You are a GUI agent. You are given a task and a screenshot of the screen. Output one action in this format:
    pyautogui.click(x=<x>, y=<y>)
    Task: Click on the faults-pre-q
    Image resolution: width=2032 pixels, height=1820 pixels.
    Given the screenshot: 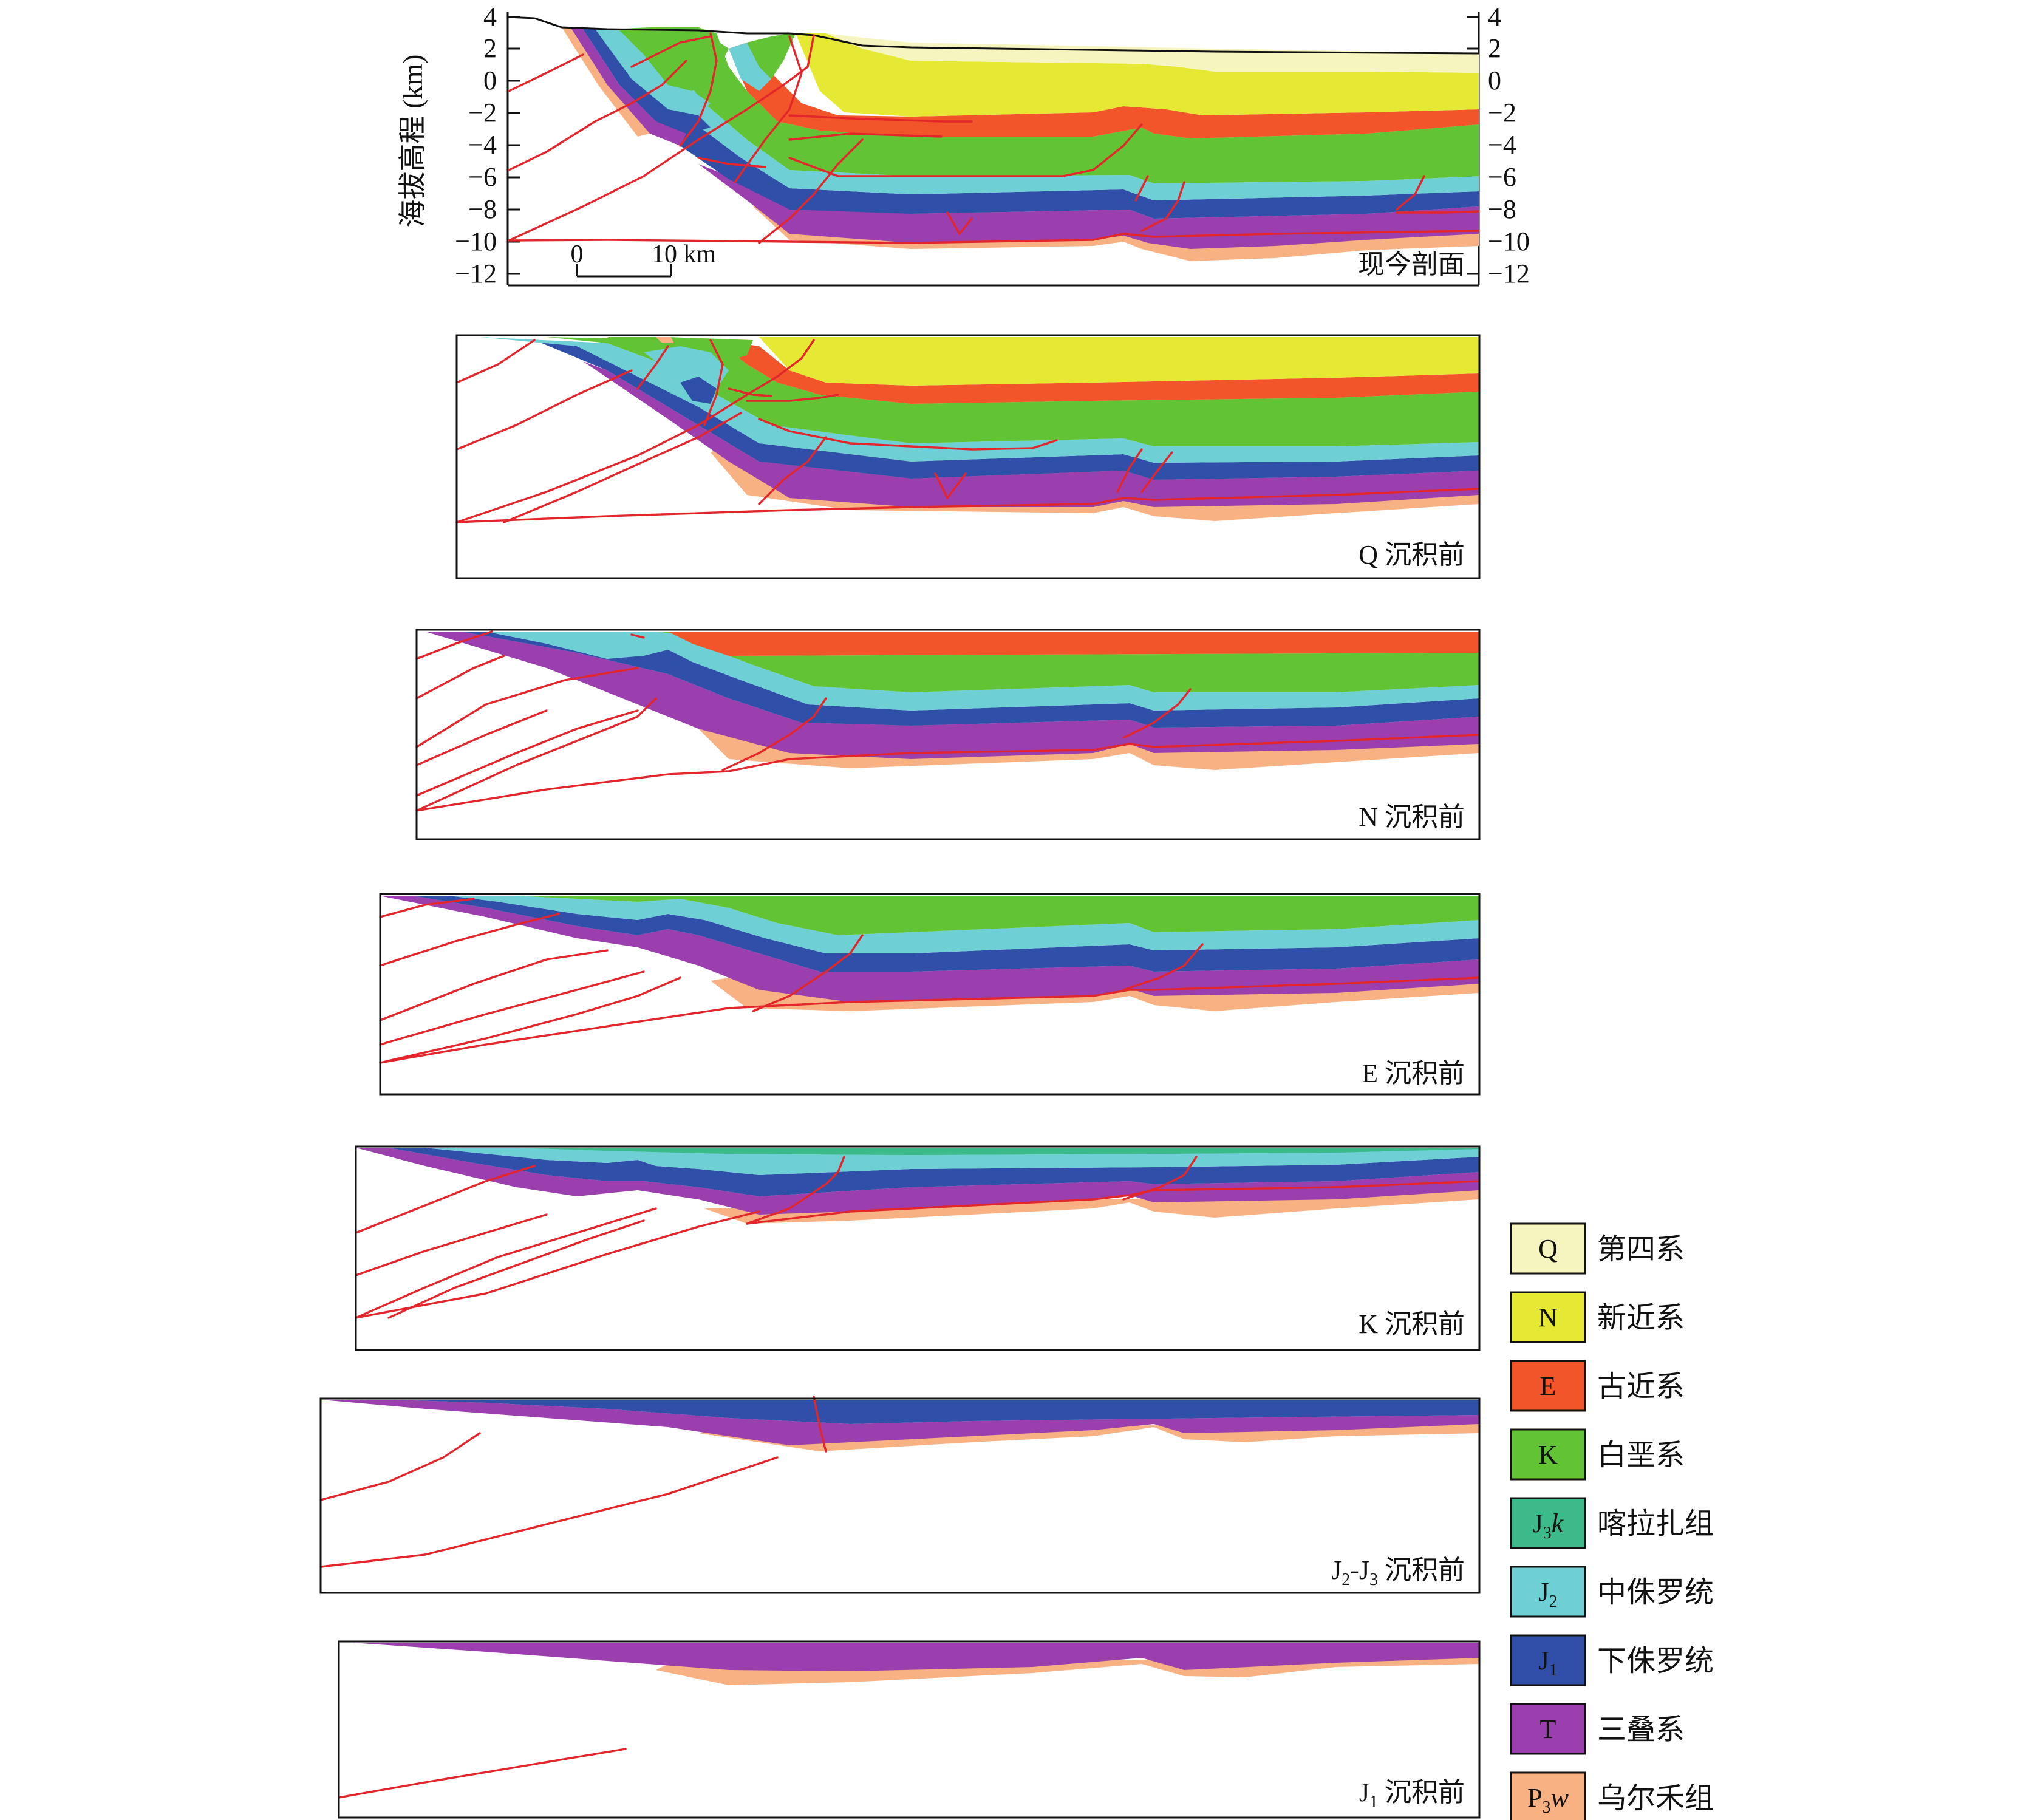 What is the action you would take?
    pyautogui.click(x=967, y=431)
    